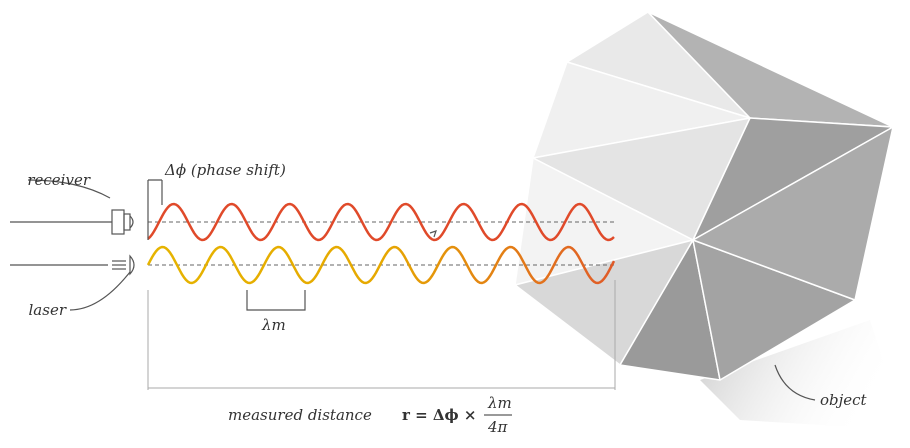  I want to click on receiver-pointer, so click(69, 189).